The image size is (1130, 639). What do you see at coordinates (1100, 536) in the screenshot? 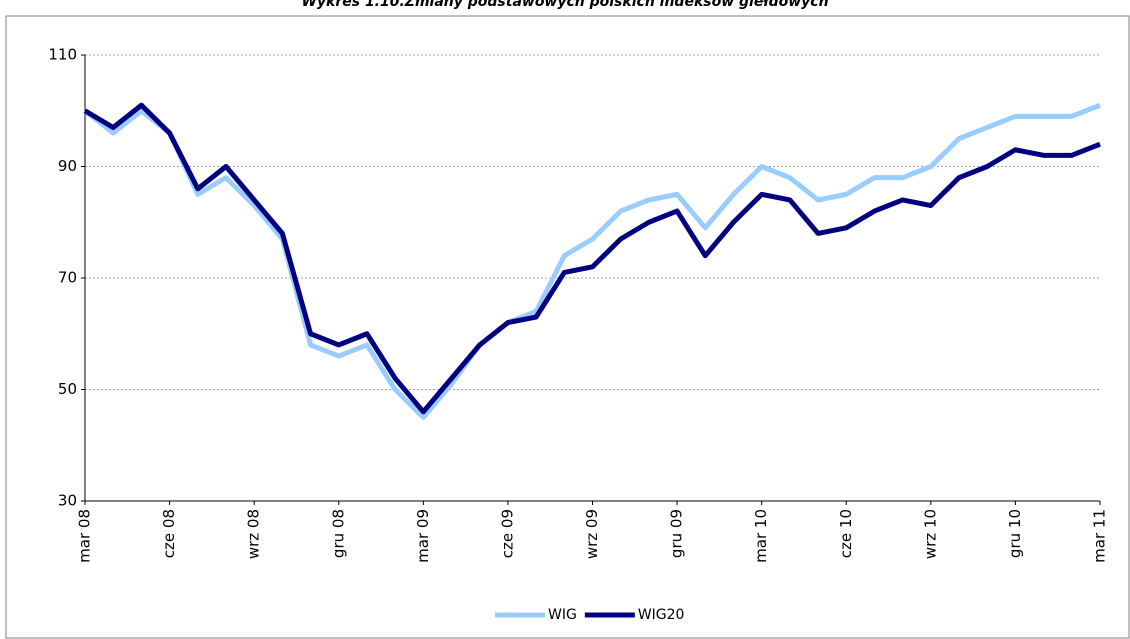
I see `x-tick-label: mar 11` at bounding box center [1100, 536].